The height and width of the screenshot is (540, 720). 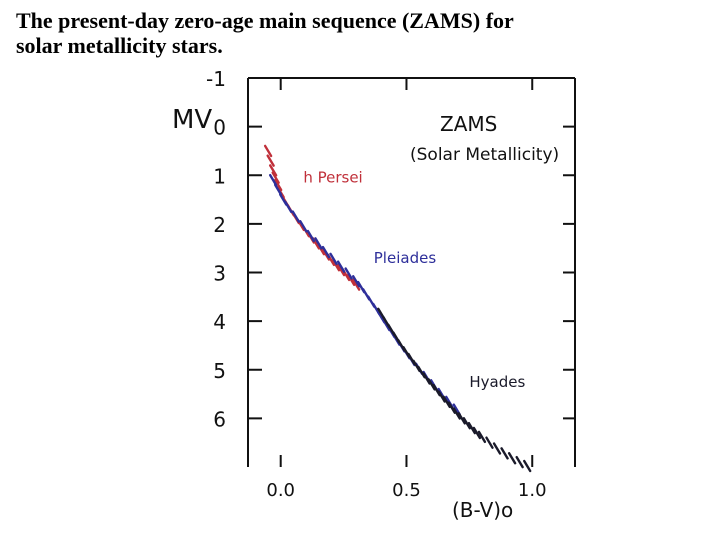 I want to click on y-tick-label: 5, so click(x=219, y=371).